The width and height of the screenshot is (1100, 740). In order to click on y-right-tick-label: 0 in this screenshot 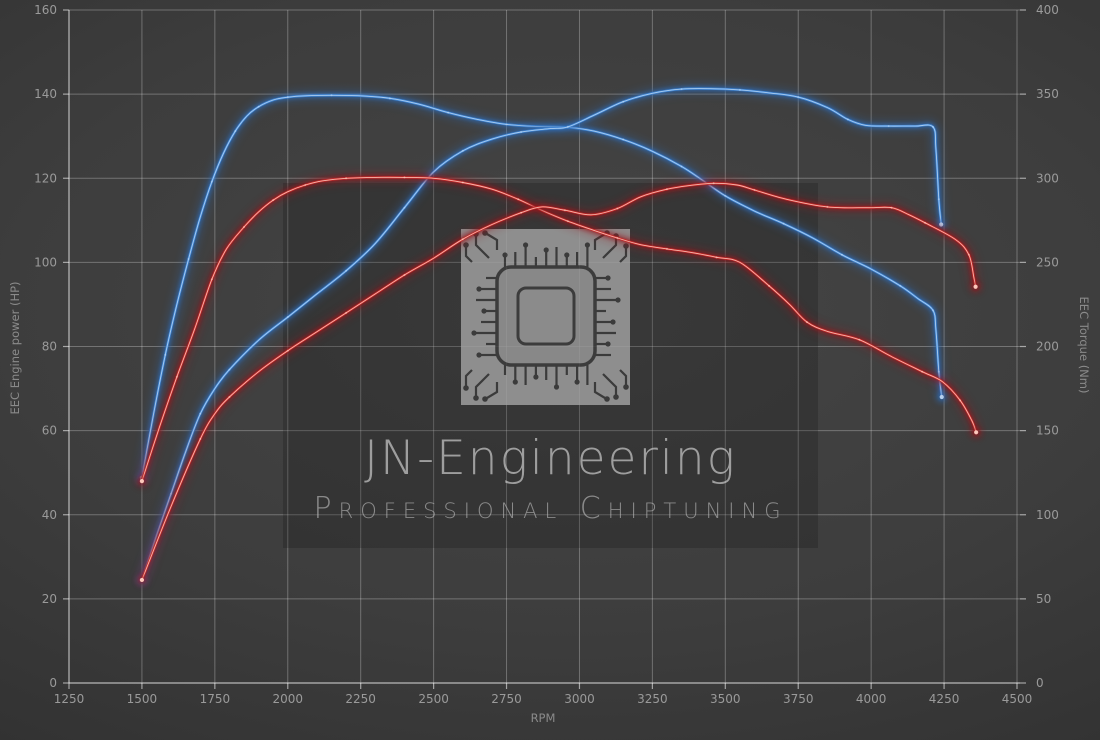, I will do `click(1040, 683)`.